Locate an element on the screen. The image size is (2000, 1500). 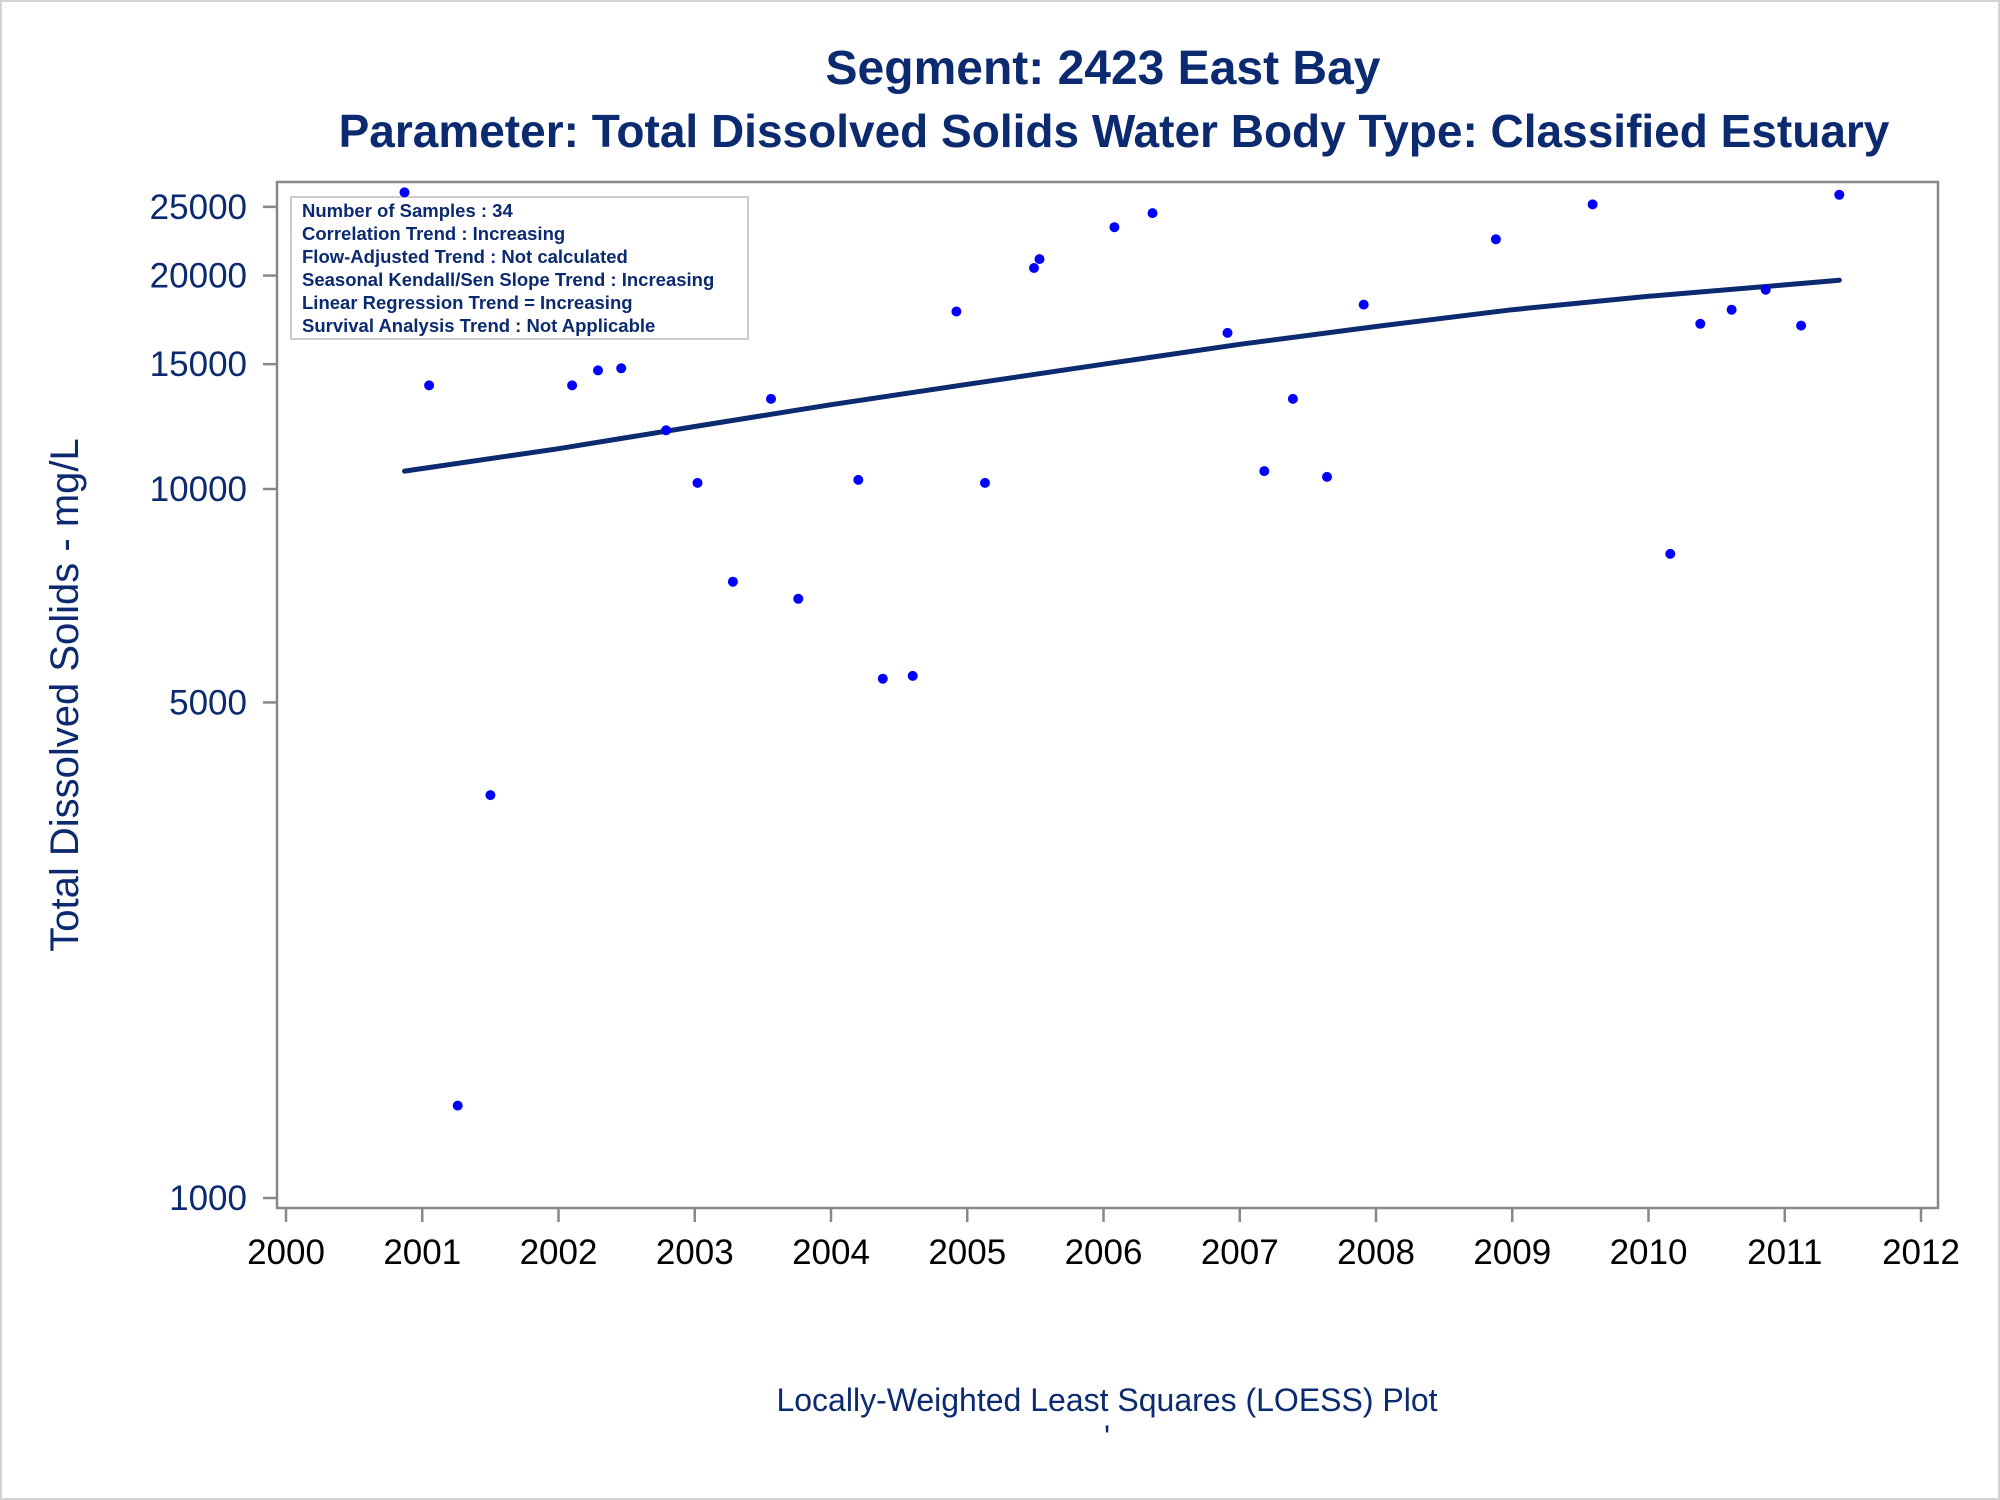
stats-box-border is located at coordinates (519, 268).